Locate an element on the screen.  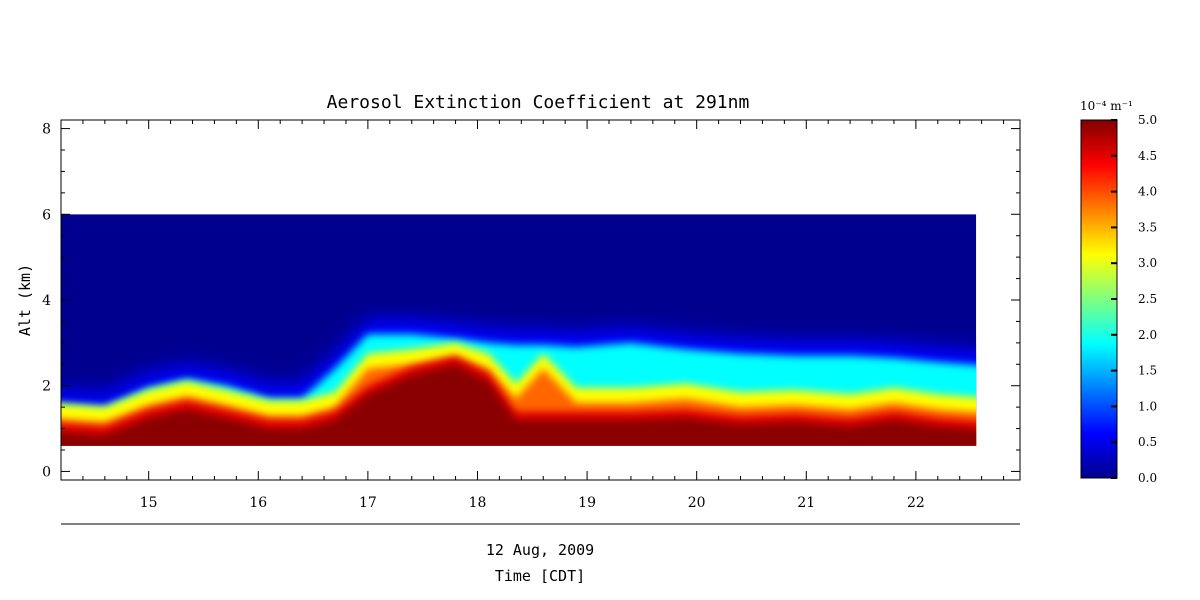
x-tick-label: 16 is located at coordinates (258, 503).